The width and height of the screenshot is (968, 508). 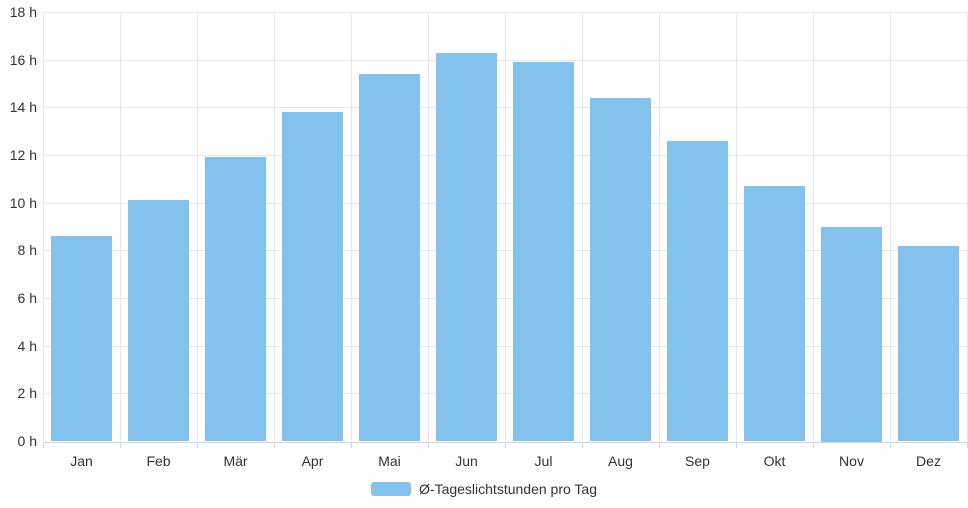 I want to click on bar-mai, so click(x=389, y=257).